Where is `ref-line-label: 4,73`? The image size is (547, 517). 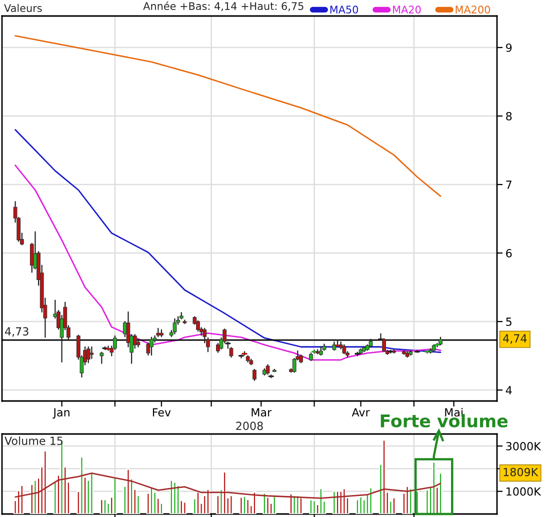 ref-line-label: 4,73 is located at coordinates (16, 332).